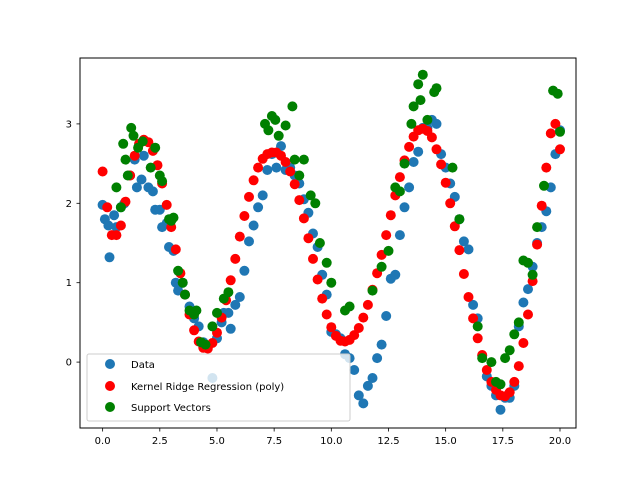 This screenshot has width=640, height=480. What do you see at coordinates (69, 204) in the screenshot?
I see `y-tick-label-2: 2` at bounding box center [69, 204].